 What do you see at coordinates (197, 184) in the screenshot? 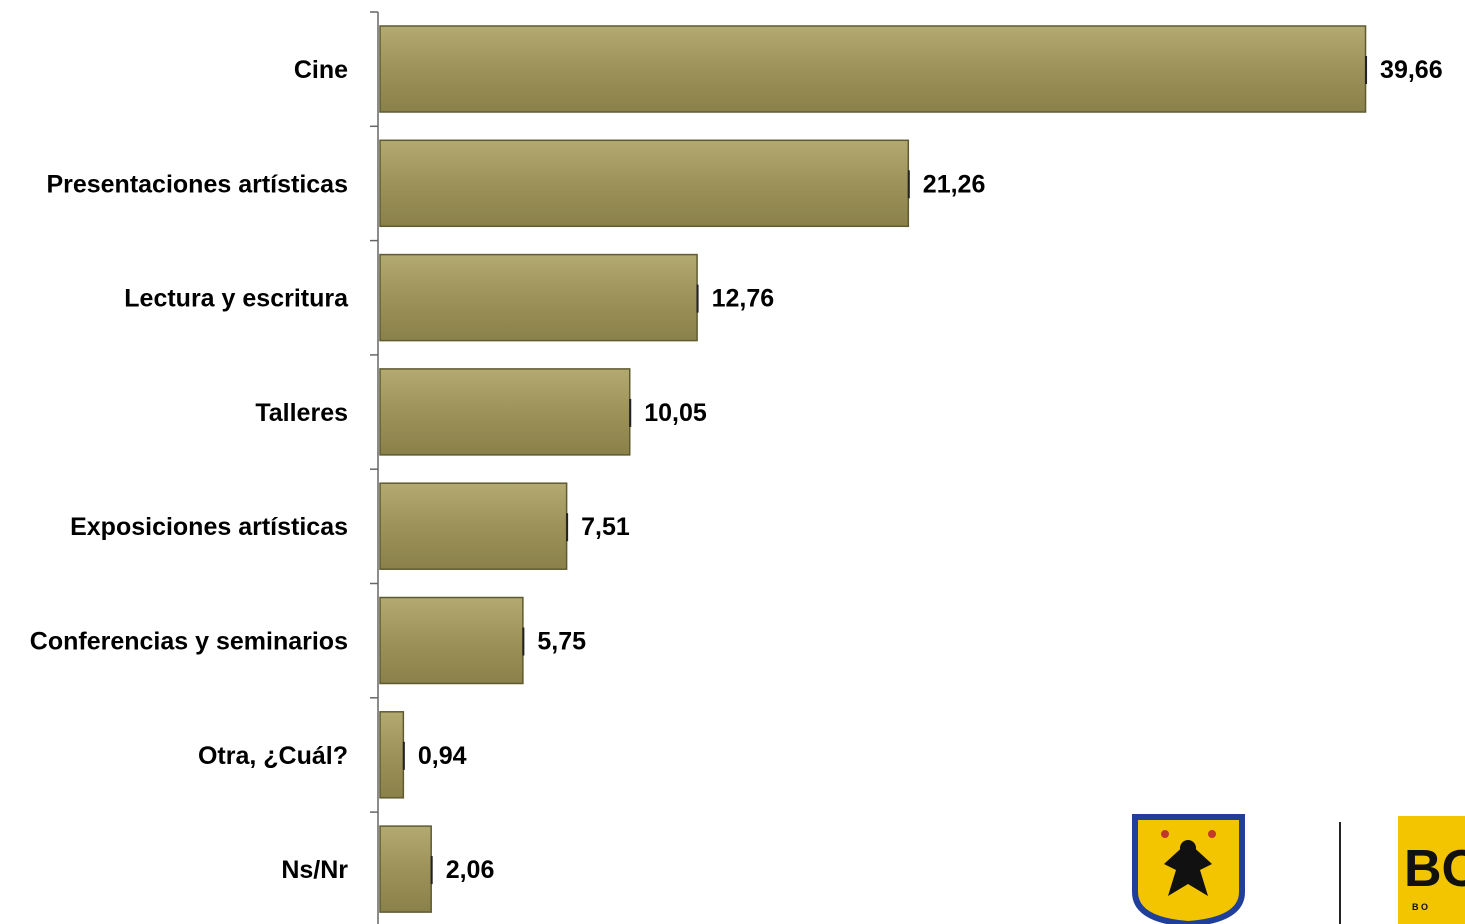
I see `category-label: Presentaciones artísticas` at bounding box center [197, 184].